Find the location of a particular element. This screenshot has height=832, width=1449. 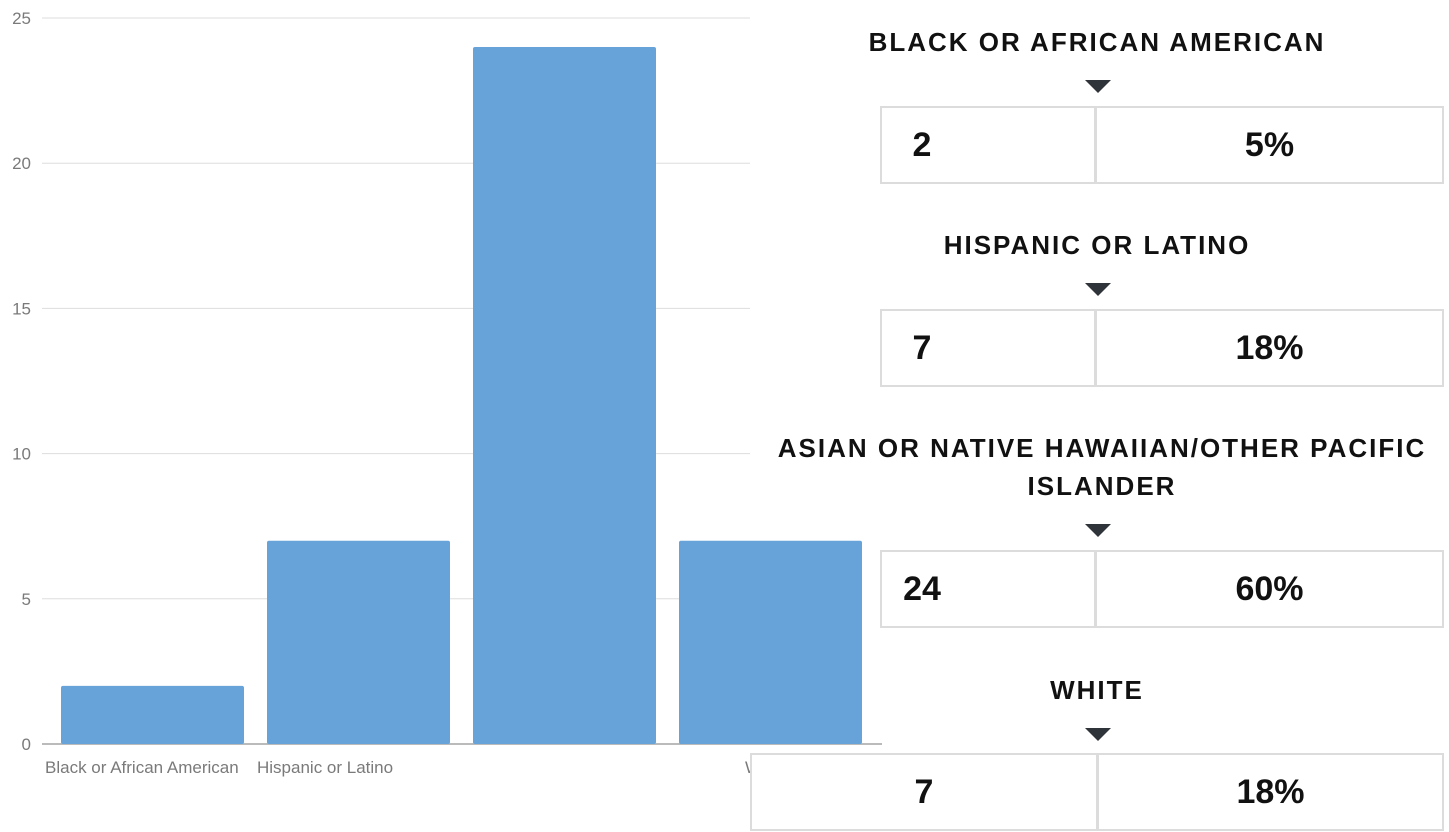

stat-group-title: HISPANIC OR LATINO is located at coordinates (1097, 245).